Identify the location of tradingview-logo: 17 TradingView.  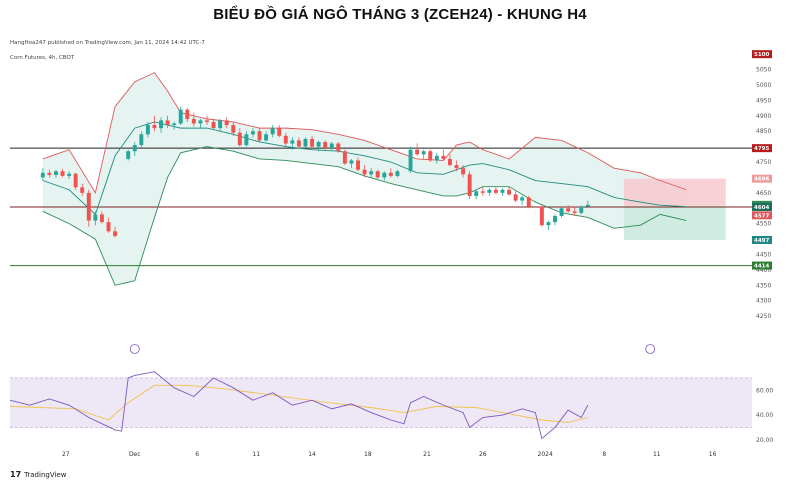
(38, 474).